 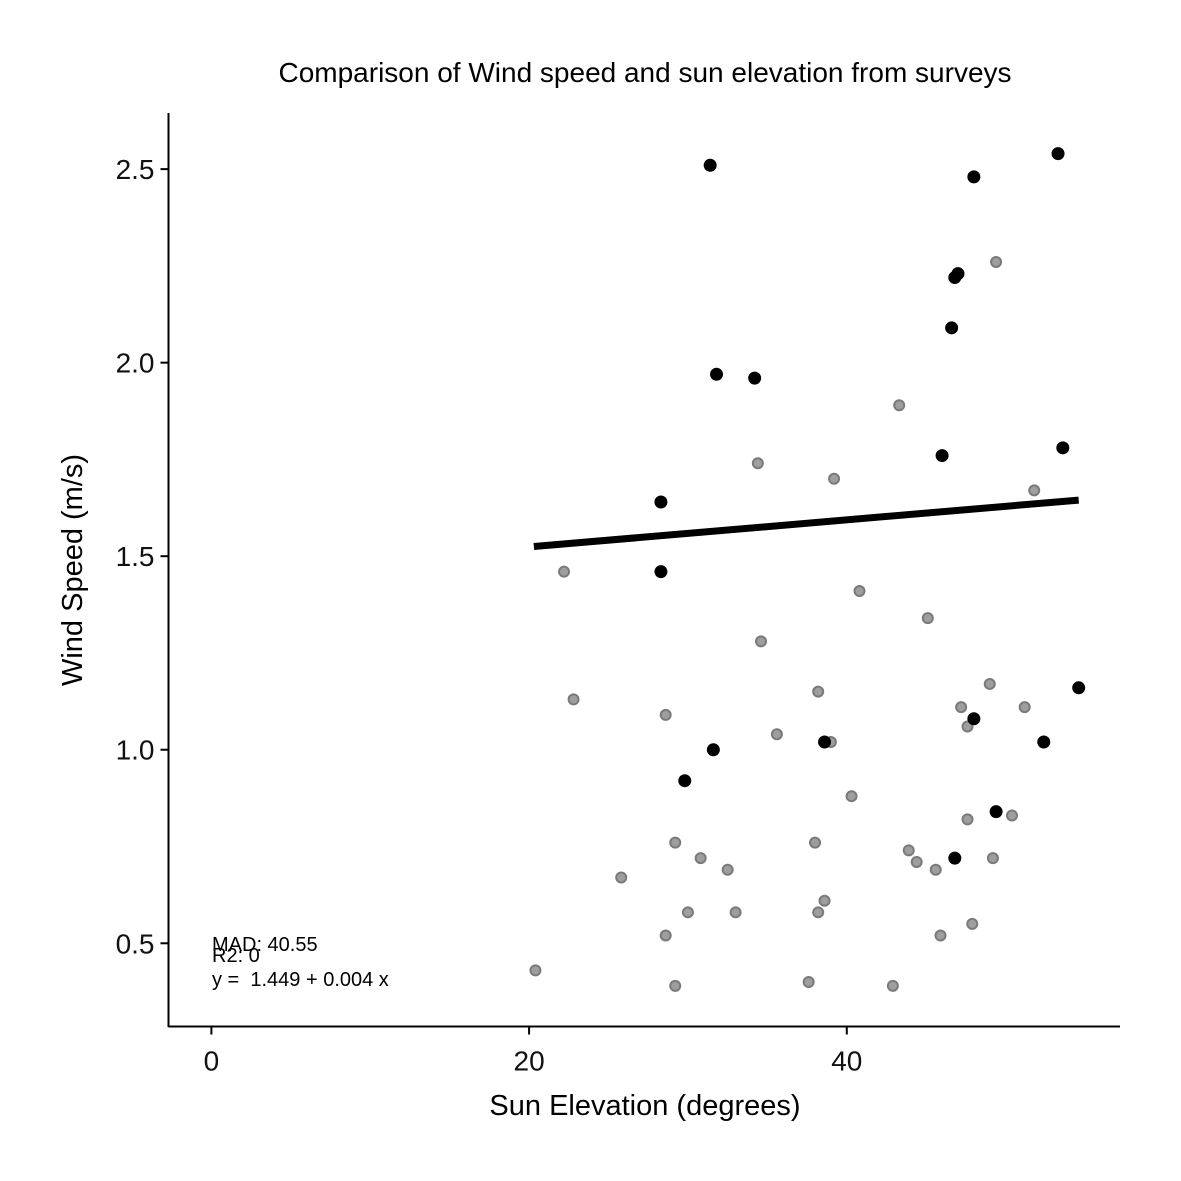 What do you see at coordinates (806, 523) in the screenshot?
I see `regression-line` at bounding box center [806, 523].